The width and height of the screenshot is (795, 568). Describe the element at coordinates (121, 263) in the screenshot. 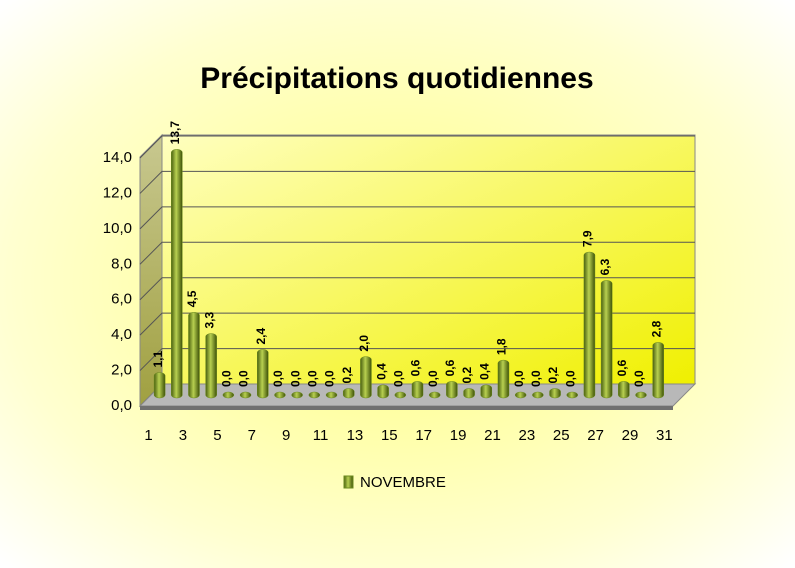

I see `y-tick-label: 8,0` at that location.